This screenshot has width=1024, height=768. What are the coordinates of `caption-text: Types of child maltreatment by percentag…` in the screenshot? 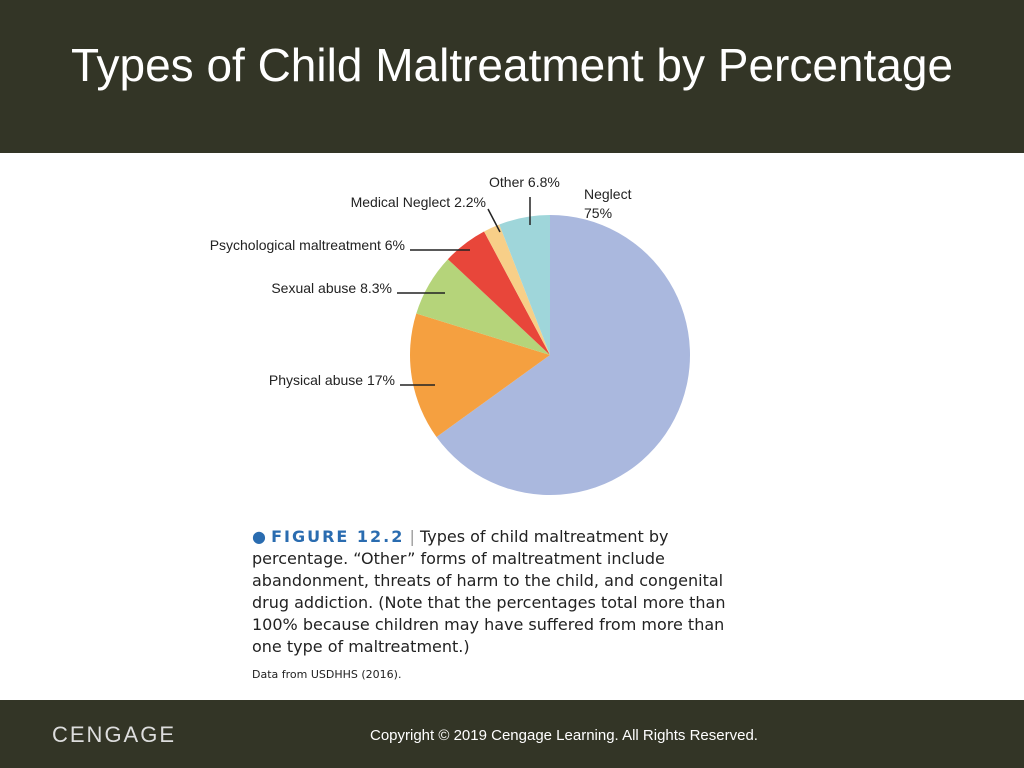 It's located at (489, 591).